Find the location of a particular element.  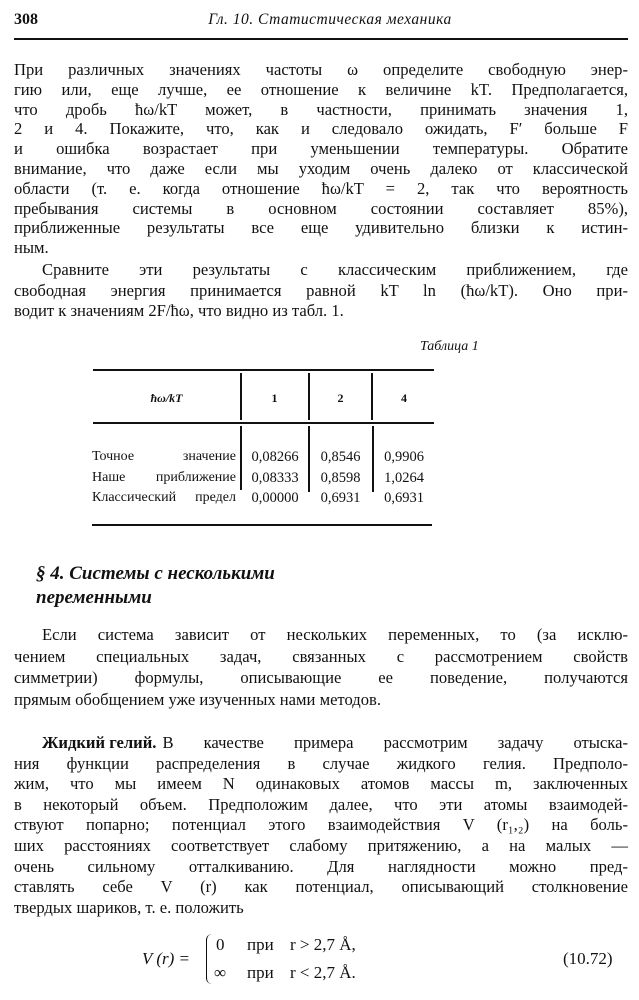

table-cell: 1,0264 is located at coordinates (404, 477).